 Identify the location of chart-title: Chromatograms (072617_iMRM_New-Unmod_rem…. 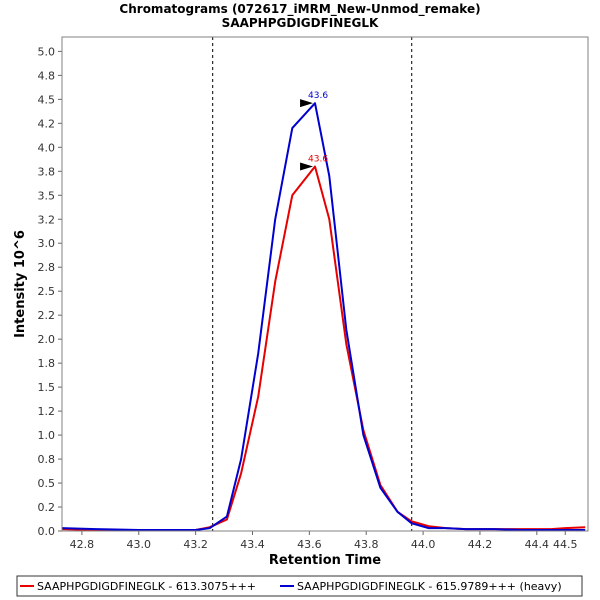
(299, 9).